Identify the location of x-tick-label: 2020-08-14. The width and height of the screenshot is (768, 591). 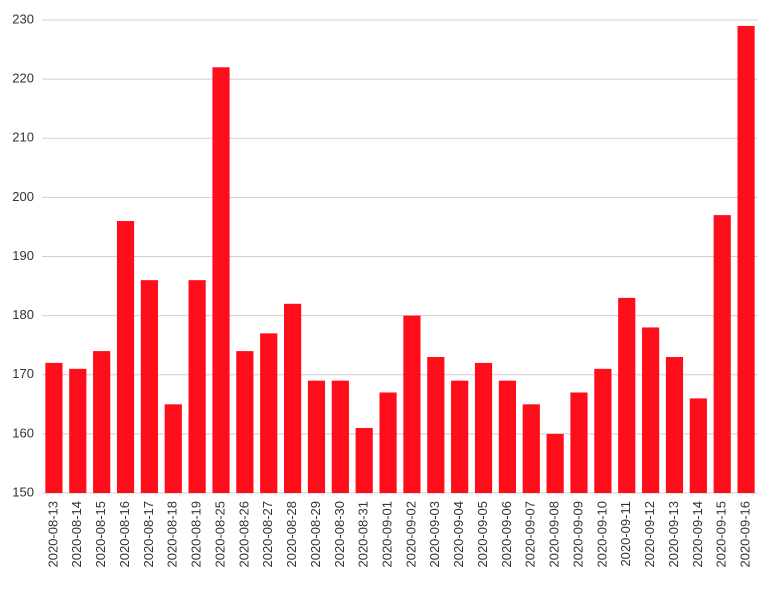
(76, 534).